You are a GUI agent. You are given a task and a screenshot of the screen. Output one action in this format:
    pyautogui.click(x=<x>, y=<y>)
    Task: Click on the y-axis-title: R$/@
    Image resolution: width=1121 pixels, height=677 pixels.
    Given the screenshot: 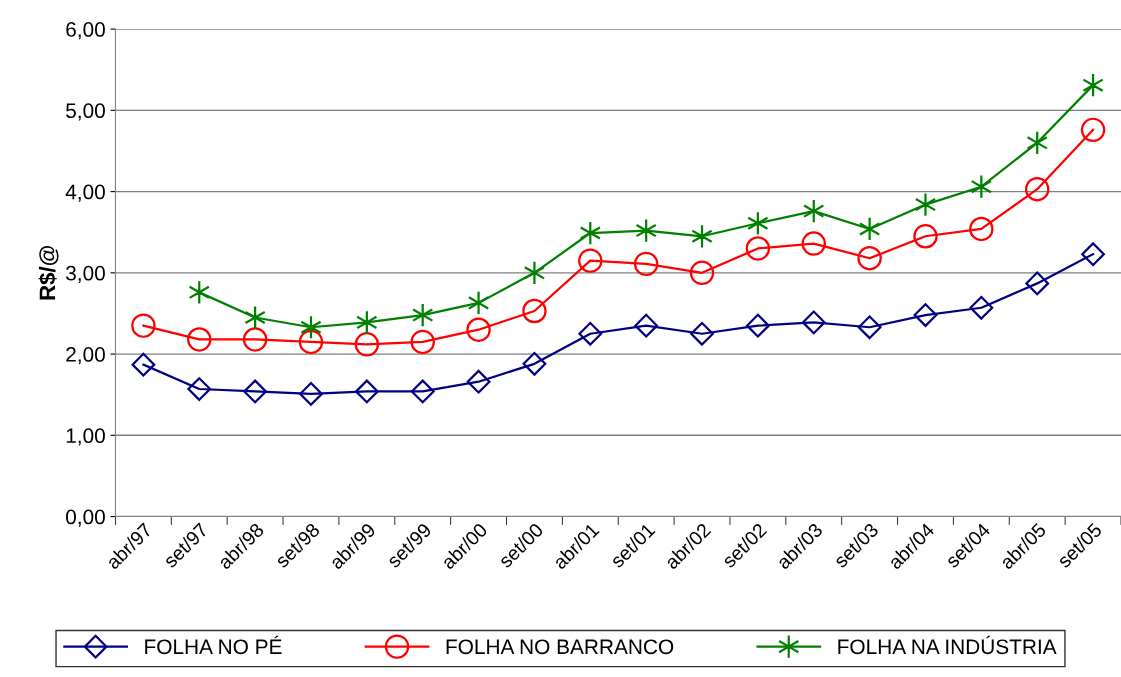 What is the action you would take?
    pyautogui.click(x=48, y=273)
    